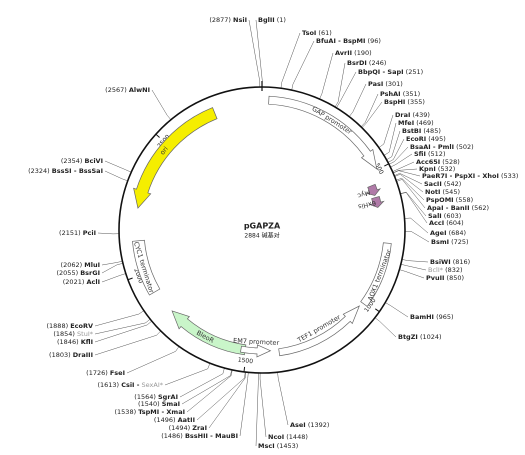  I want to click on site-position: (965), so click(444, 317).